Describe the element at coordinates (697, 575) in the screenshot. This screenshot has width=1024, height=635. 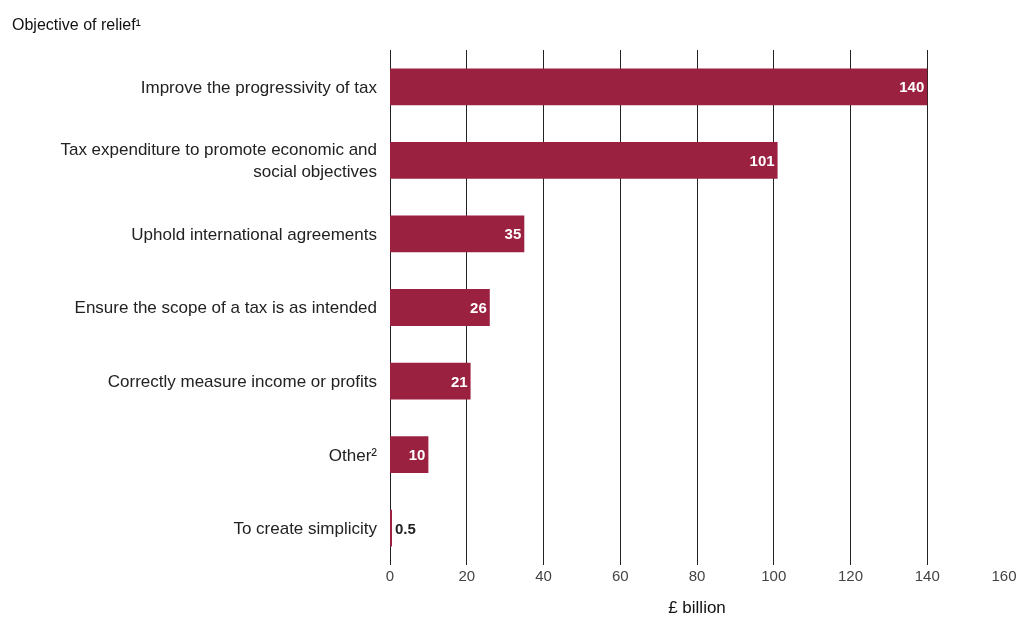
I see `x-tick-label: 80` at that location.